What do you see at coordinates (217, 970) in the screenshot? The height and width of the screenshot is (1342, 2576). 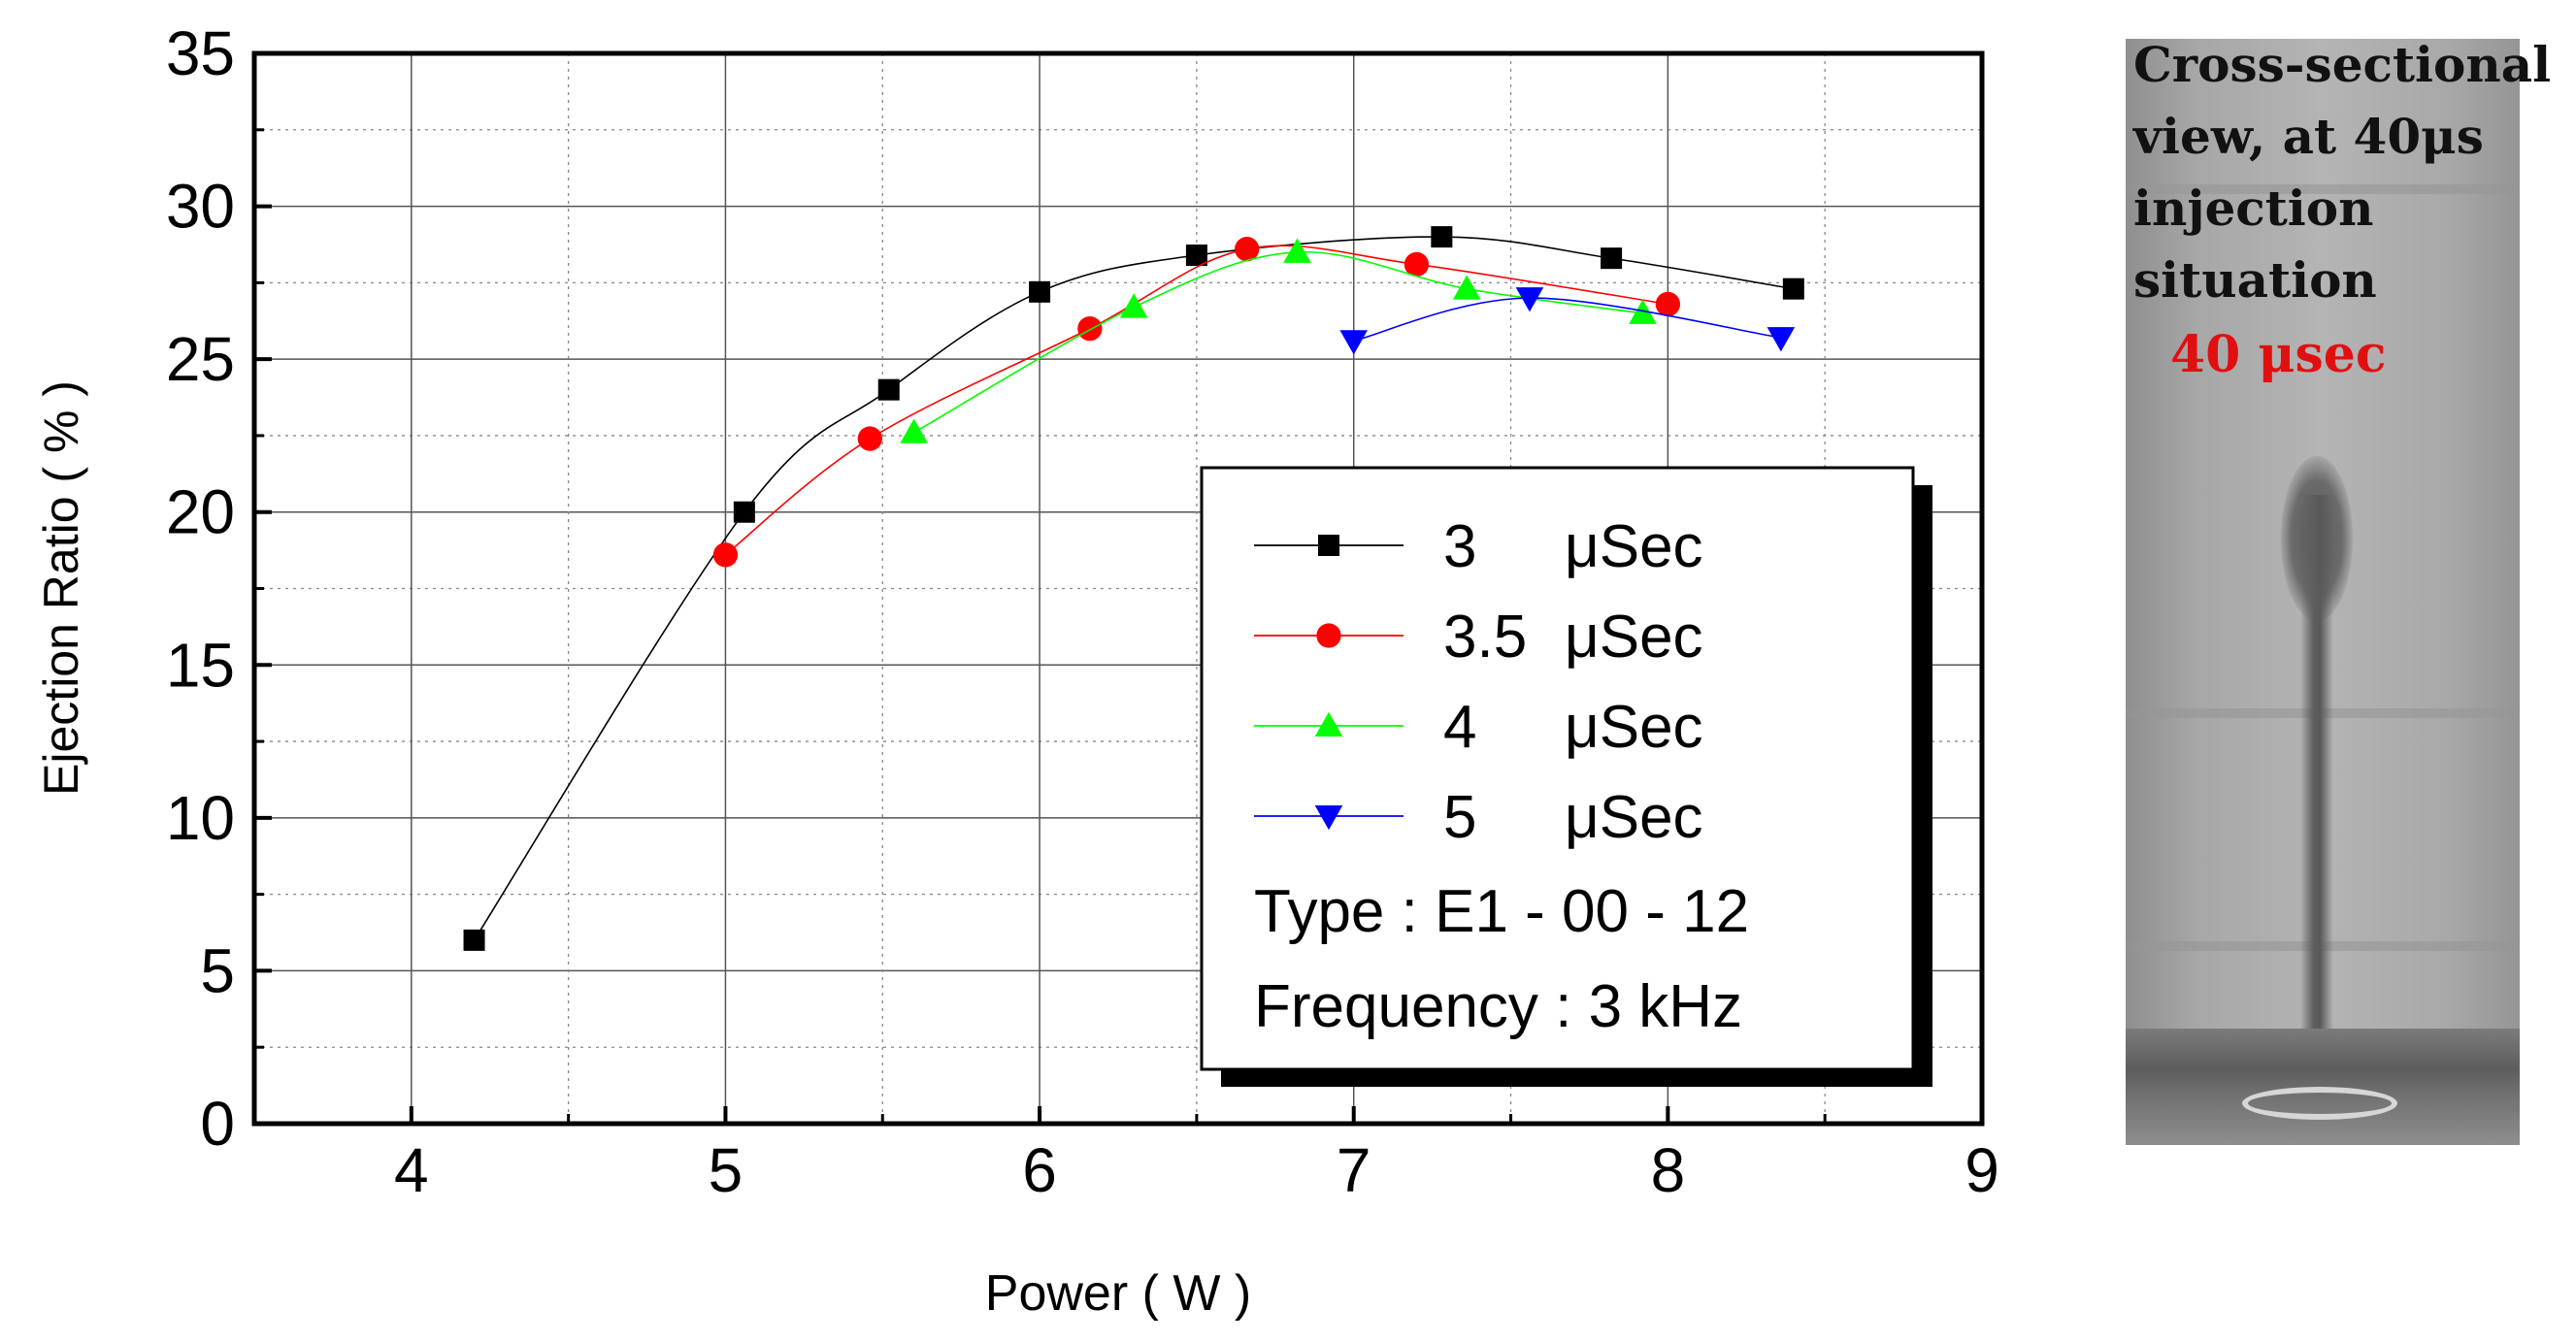 I see `y-tick-label: 5` at bounding box center [217, 970].